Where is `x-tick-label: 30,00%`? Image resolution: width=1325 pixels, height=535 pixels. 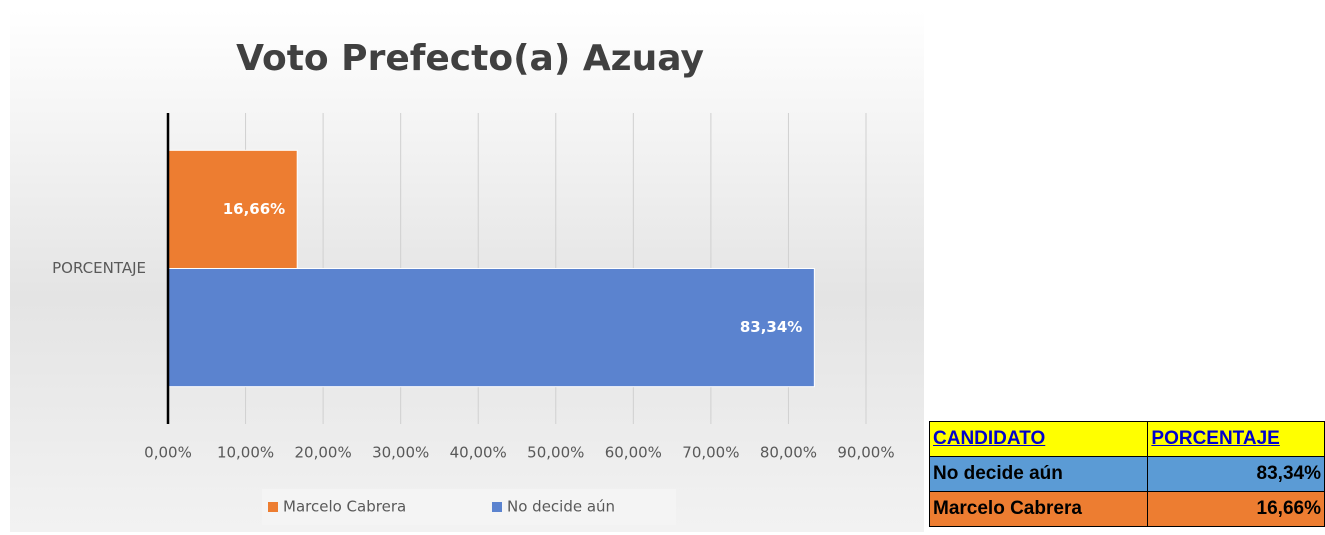
x-tick-label: 30,00% is located at coordinates (400, 453).